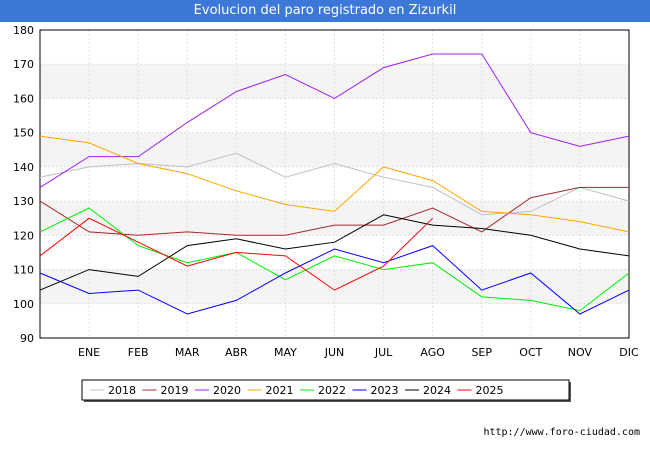 This screenshot has width=650, height=450. What do you see at coordinates (383, 352) in the screenshot?
I see `x-tick-label: JUL` at bounding box center [383, 352].